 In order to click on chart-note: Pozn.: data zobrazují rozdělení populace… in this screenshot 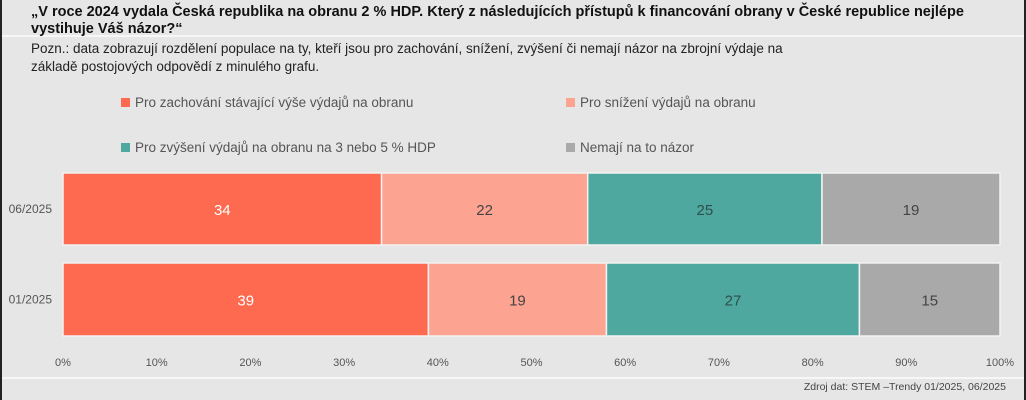, I will do `click(407, 57)`.